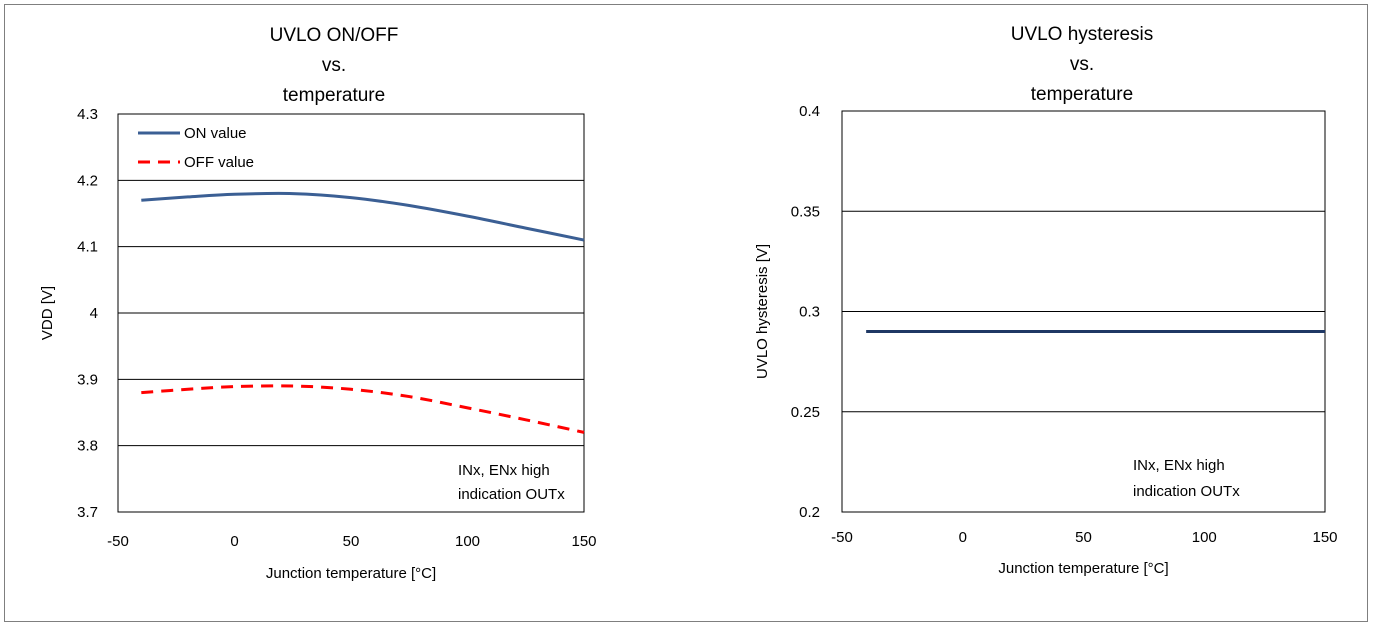 Image resolution: width=1374 pixels, height=626 pixels. Describe the element at coordinates (805, 412) in the screenshot. I see `y-tick-label: 0.25` at that location.